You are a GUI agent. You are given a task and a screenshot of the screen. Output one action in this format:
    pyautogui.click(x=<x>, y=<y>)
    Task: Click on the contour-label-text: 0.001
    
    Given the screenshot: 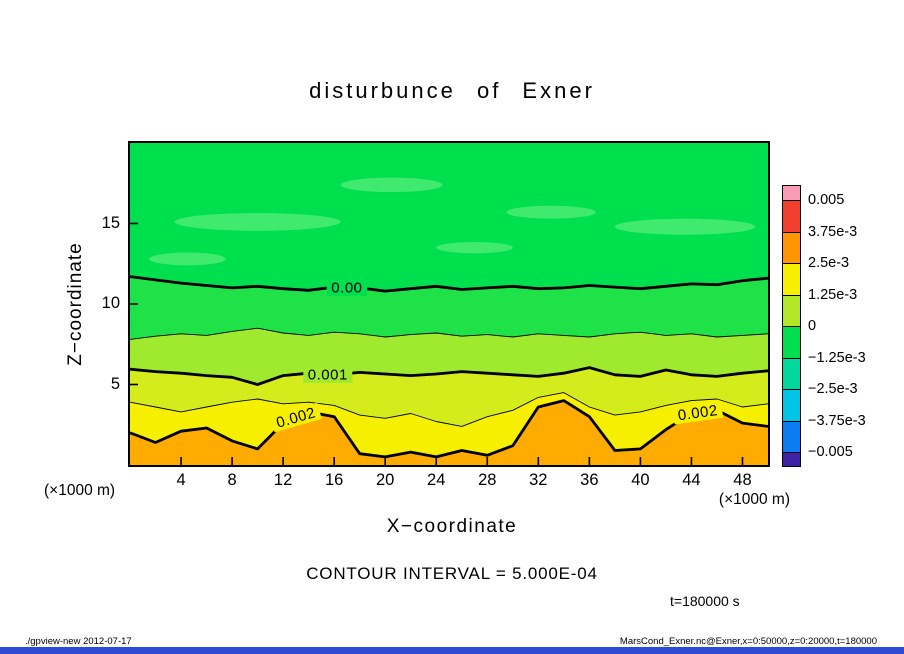 What is the action you would take?
    pyautogui.click(x=328, y=374)
    